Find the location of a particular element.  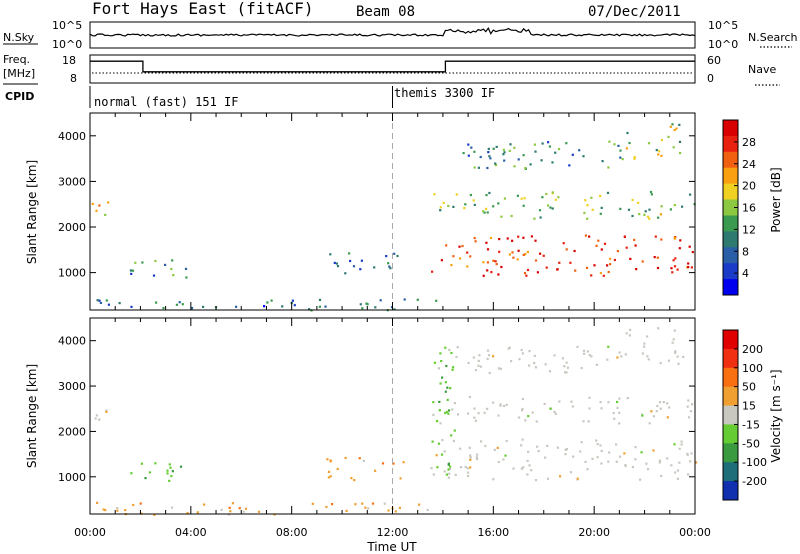

x-axis-label: Time UT is located at coordinates (391, 547).